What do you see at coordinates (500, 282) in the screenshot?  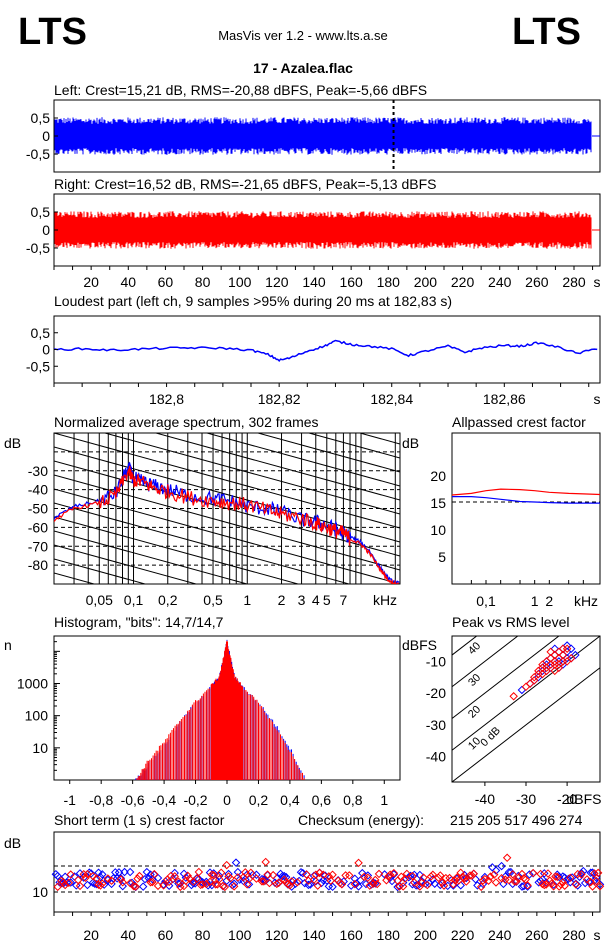 I see `x-tick-label: 240` at bounding box center [500, 282].